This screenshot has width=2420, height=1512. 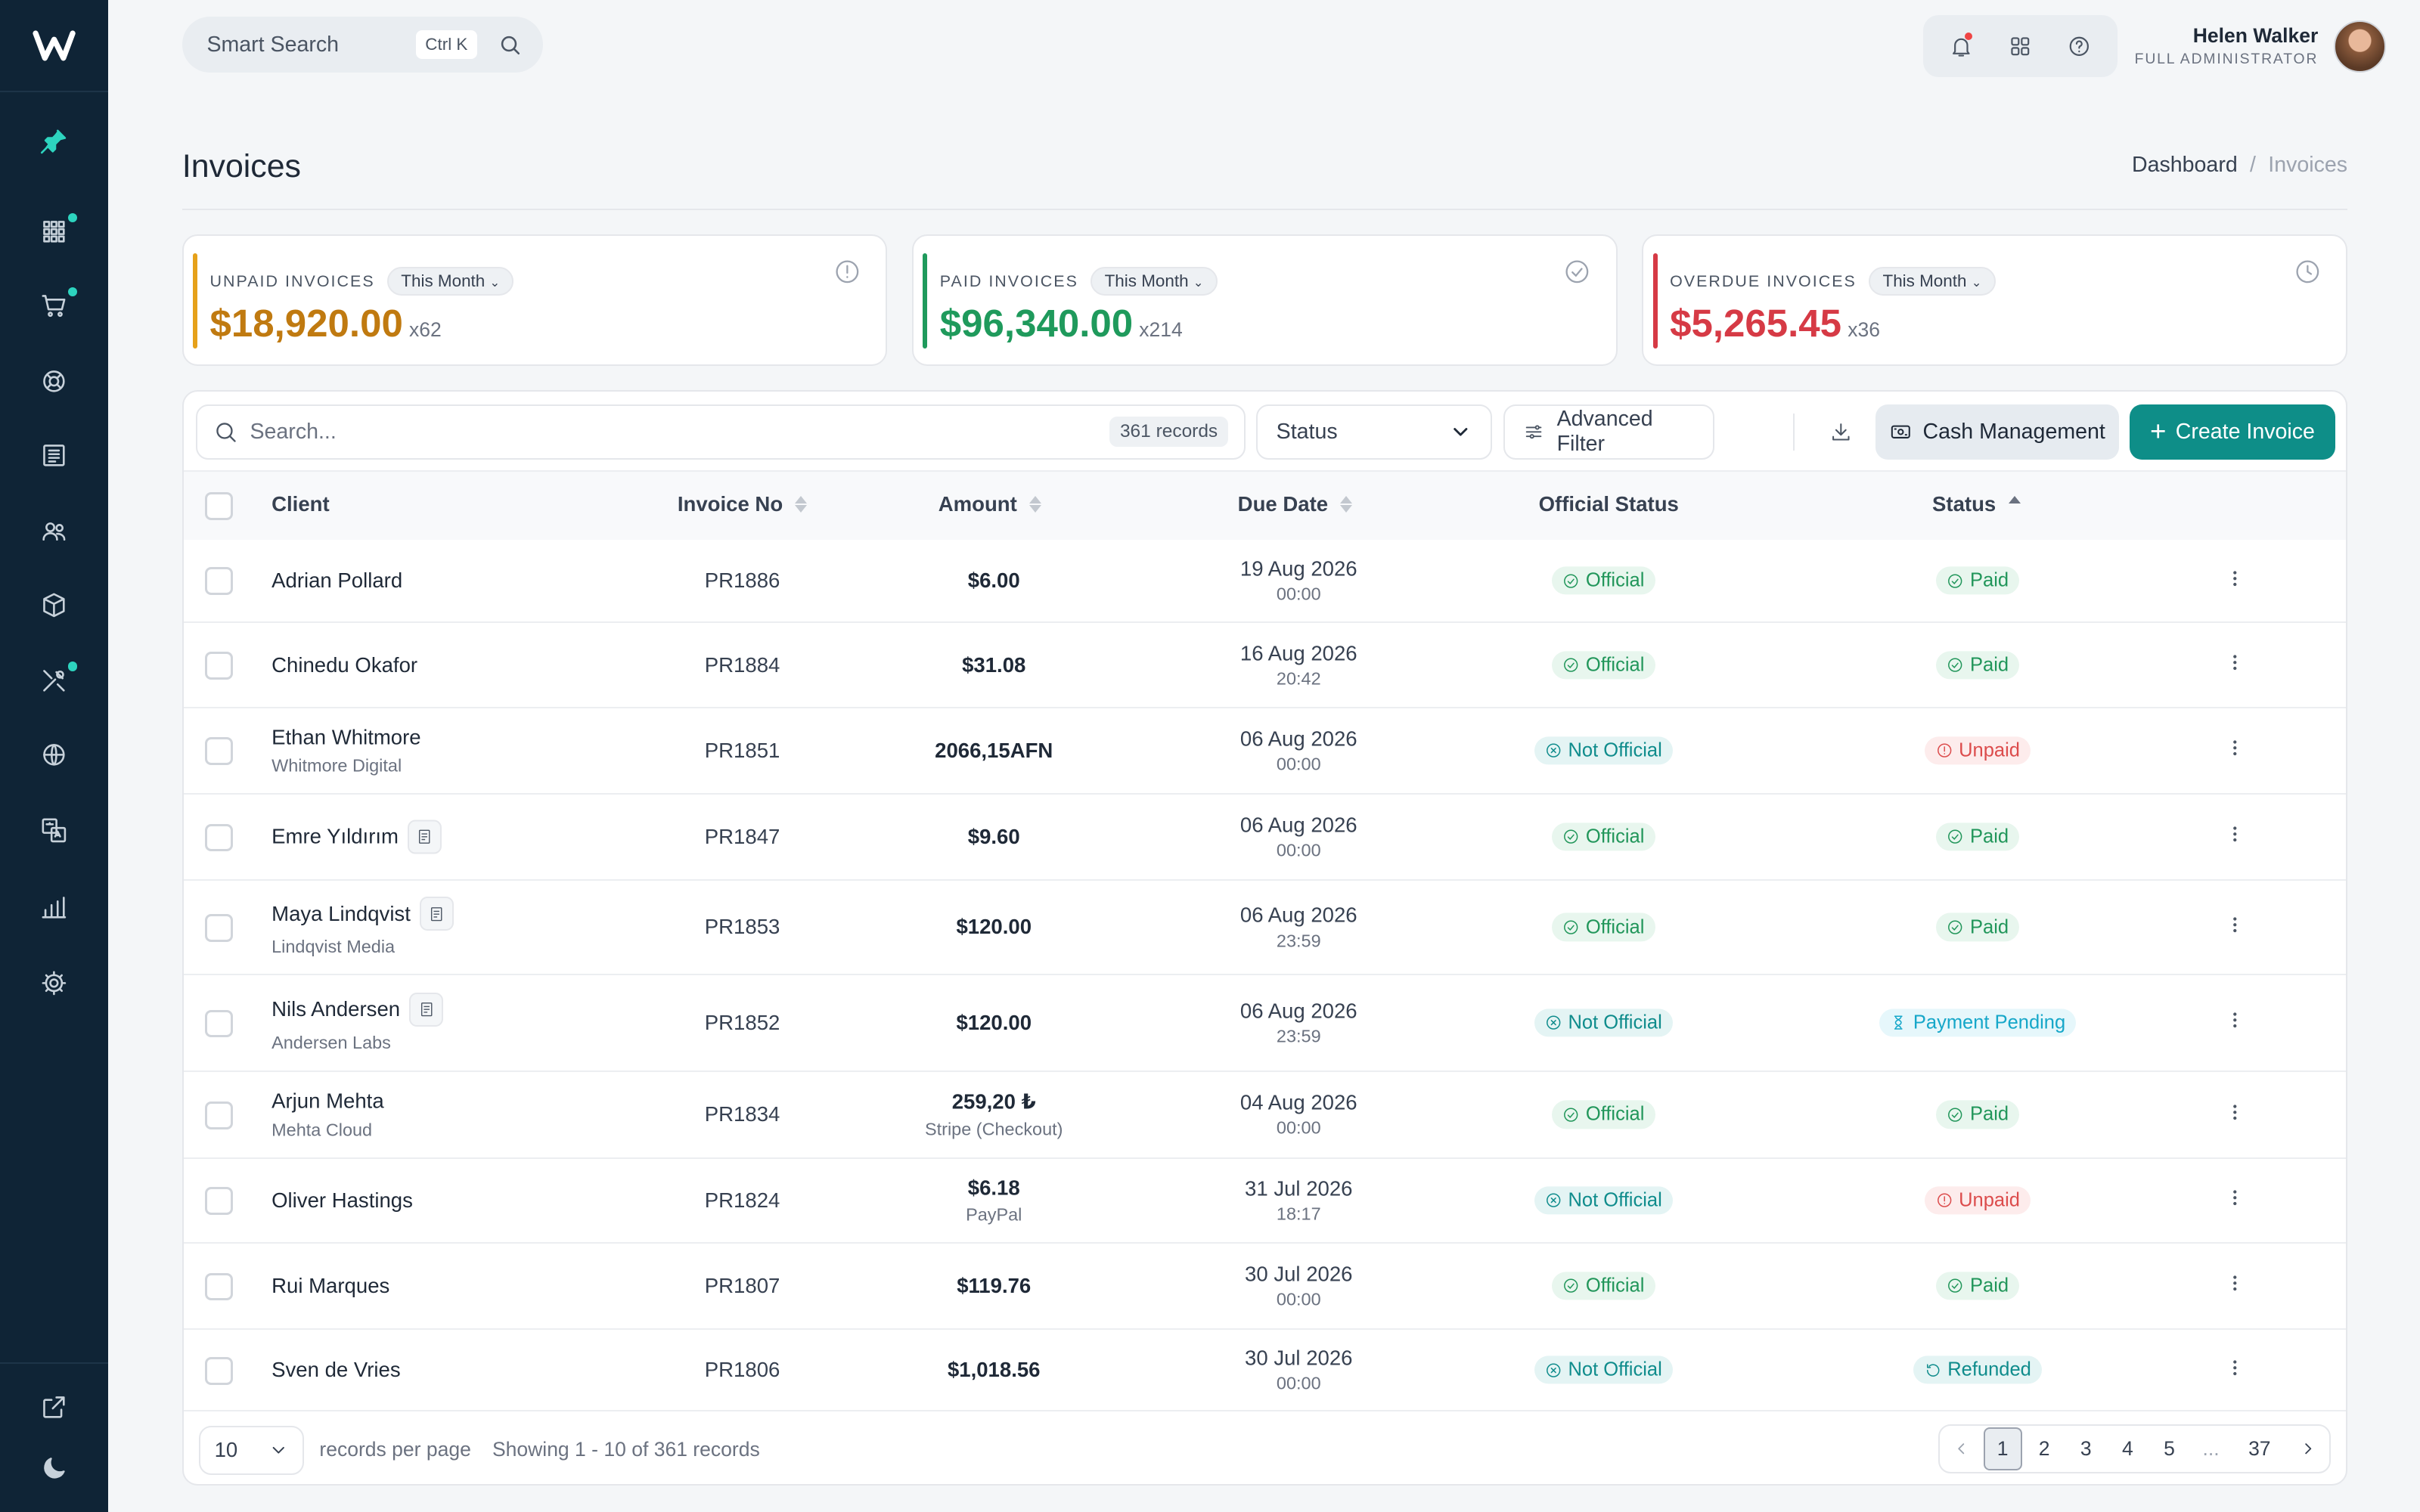 I want to click on dark-mode-toggle, so click(x=54, y=1469).